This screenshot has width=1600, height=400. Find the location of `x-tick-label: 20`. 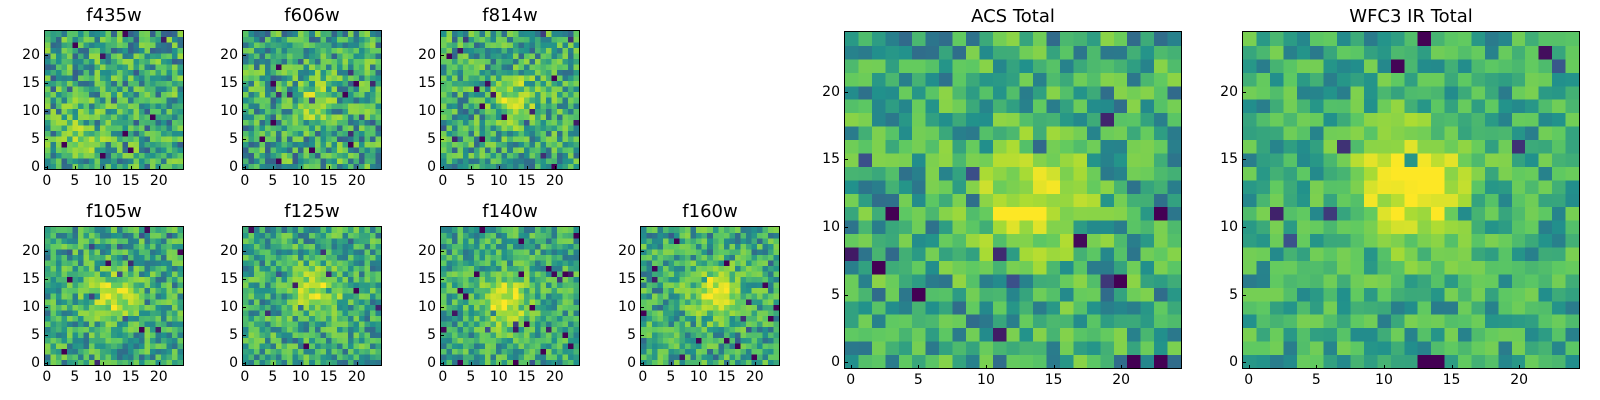

x-tick-label: 20 is located at coordinates (158, 181).